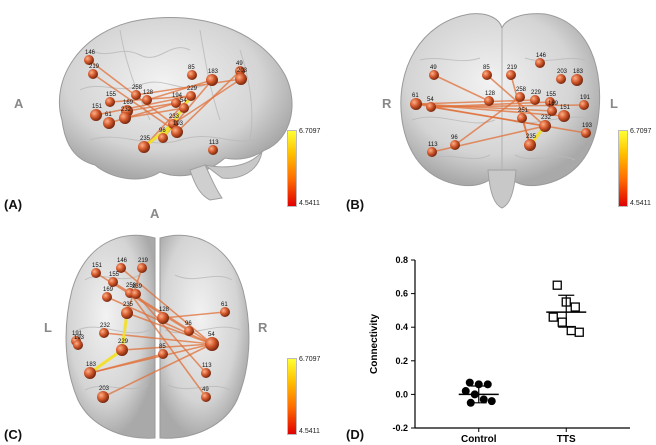 This screenshot has width=656, height=445. I want to click on node-label: 183, so click(213, 72).